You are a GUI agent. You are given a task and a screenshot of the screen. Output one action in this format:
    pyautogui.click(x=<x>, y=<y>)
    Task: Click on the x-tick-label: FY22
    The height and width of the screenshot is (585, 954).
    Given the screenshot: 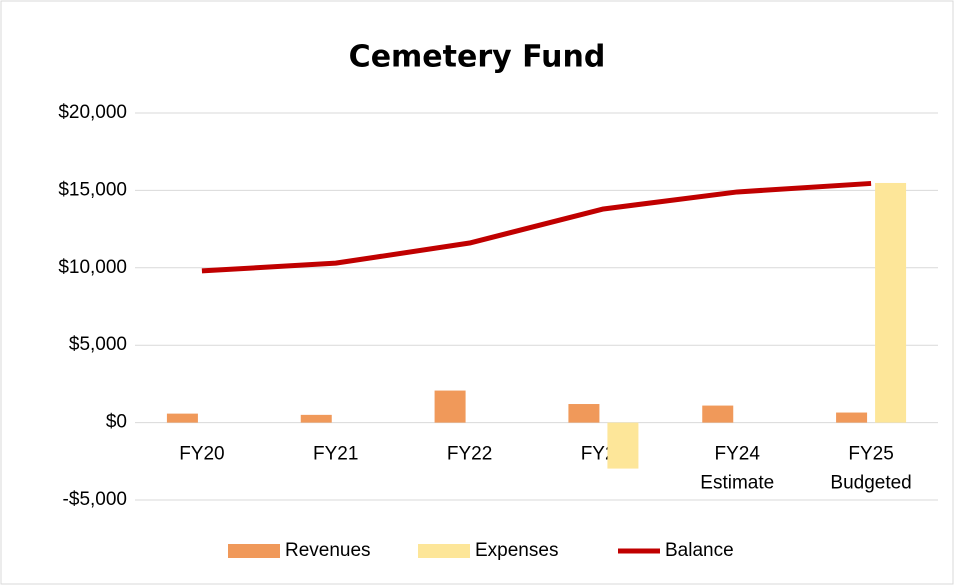 What is the action you would take?
    pyautogui.click(x=469, y=454)
    